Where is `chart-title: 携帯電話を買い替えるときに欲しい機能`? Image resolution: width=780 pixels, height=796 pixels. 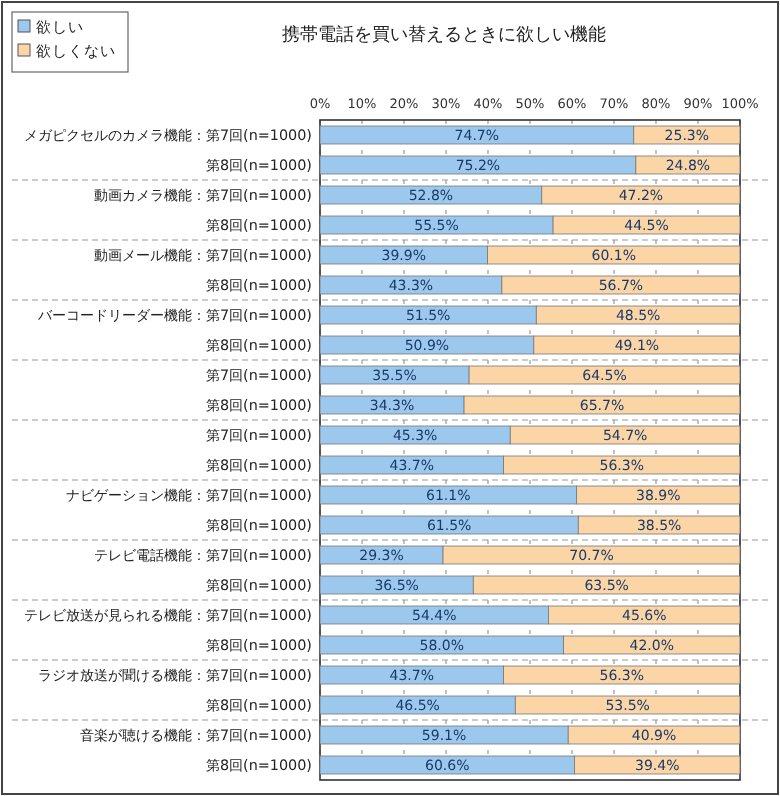 chart-title: 携帯電話を買い替えるときに欲しい機能 is located at coordinates (444, 35).